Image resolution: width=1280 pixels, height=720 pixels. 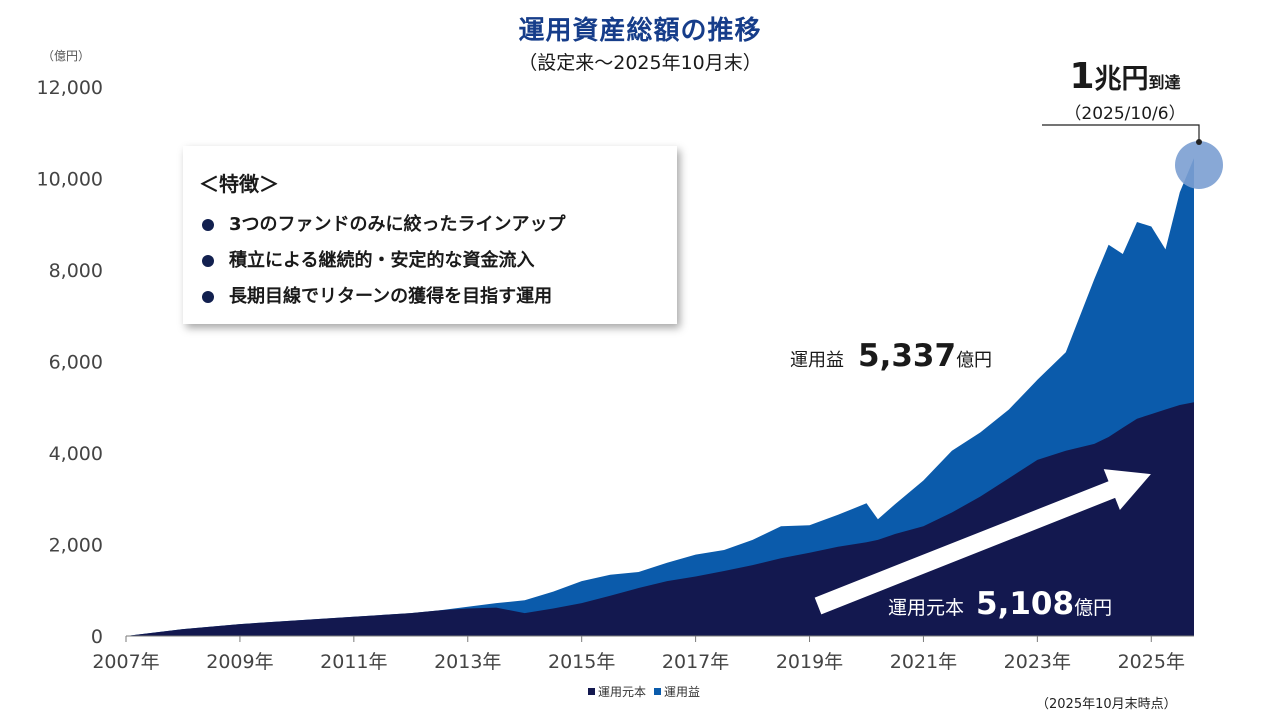 What do you see at coordinates (1125, 76) in the screenshot?
I see `milestone-headline: 1兆円到達` at bounding box center [1125, 76].